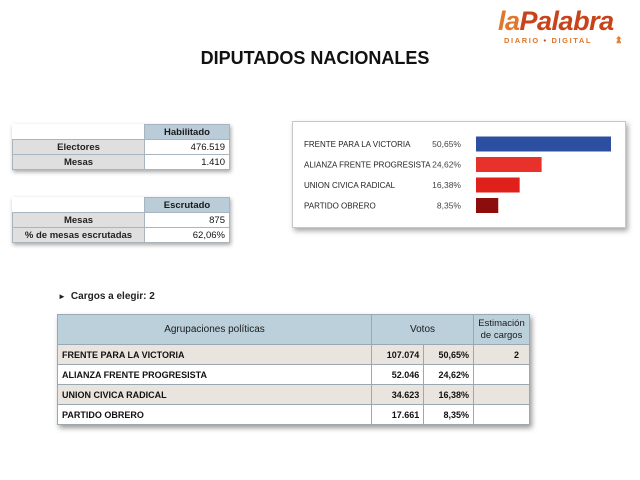  I want to click on estimate-column-header: Estimación de cargos, so click(501, 329).